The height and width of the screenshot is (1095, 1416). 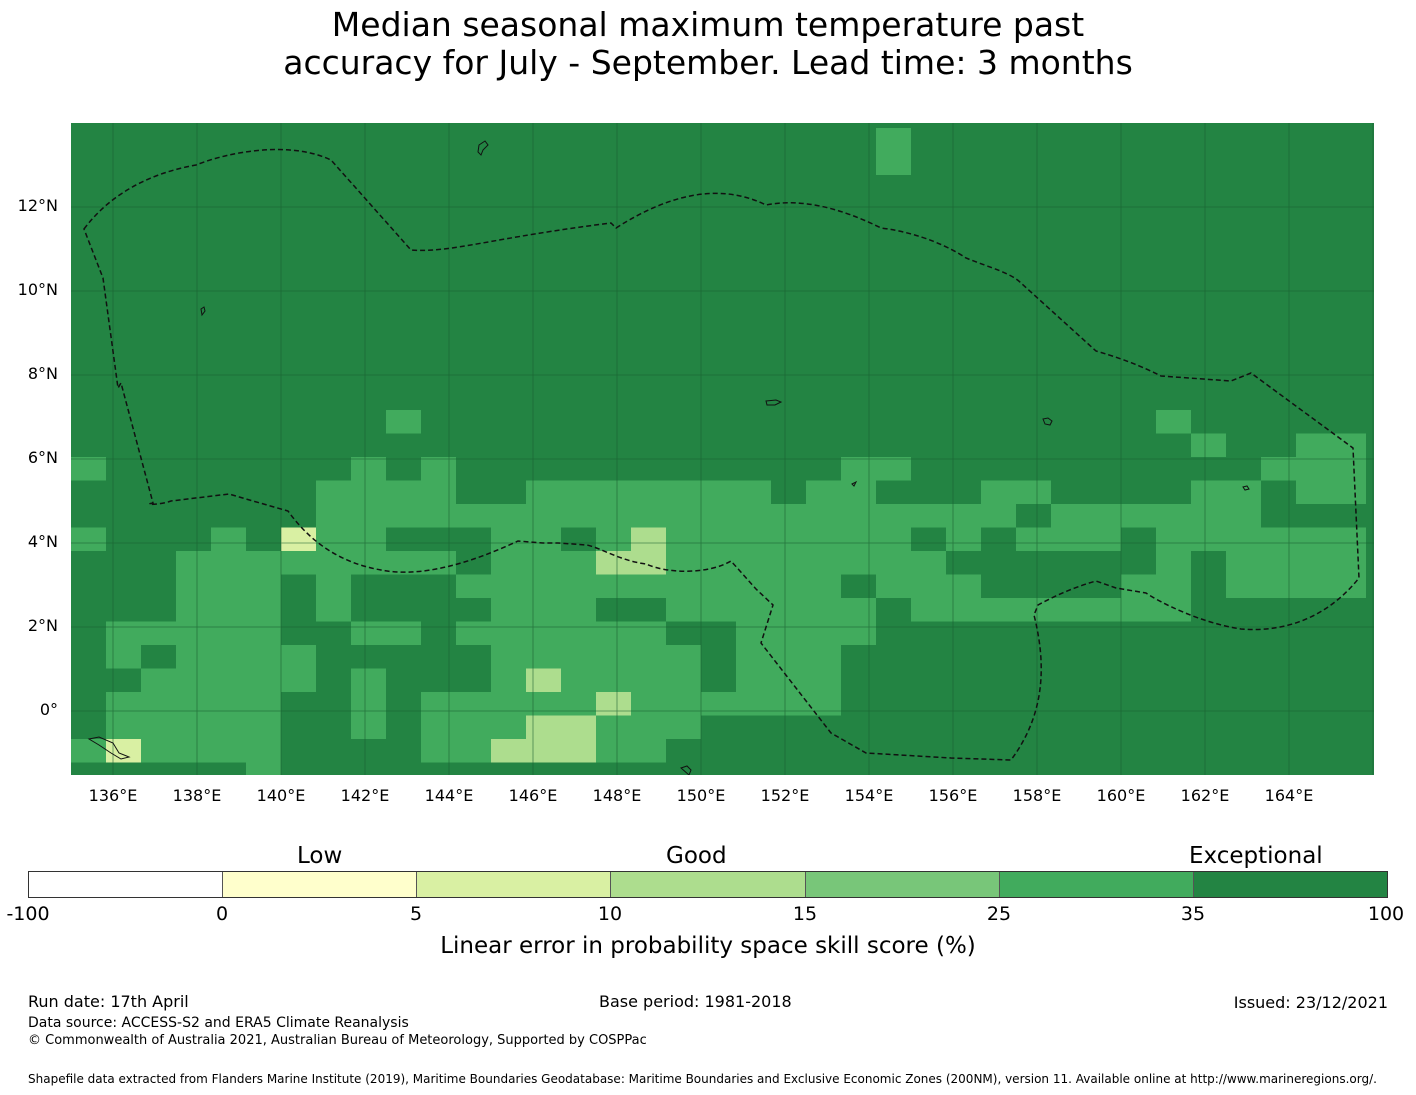 What do you see at coordinates (785, 795) in the screenshot?
I see `lon-label: 152°E` at bounding box center [785, 795].